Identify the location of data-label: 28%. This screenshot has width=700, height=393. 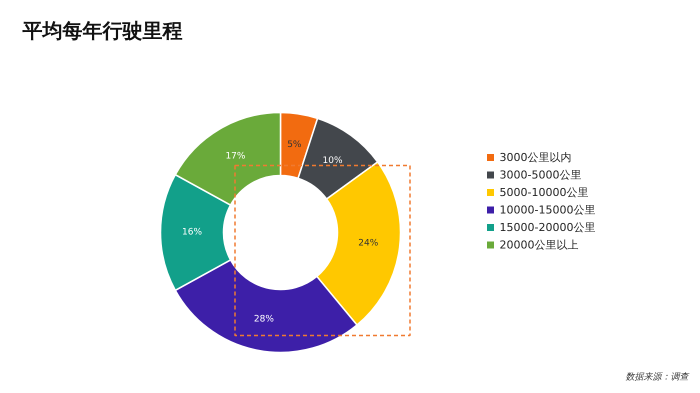
(264, 319).